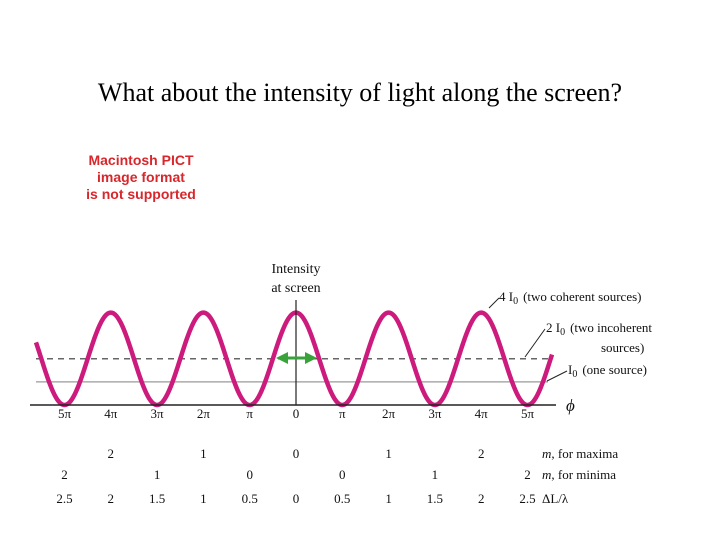 This screenshot has width=720, height=540. I want to click on leader-2i0, so click(535, 343).